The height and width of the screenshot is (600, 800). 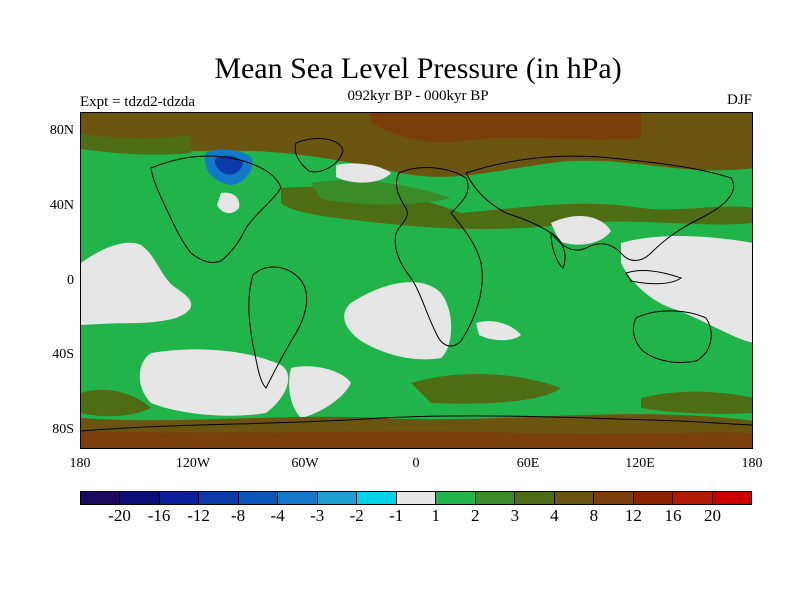 I want to click on canada-min-field, so click(x=228, y=165).